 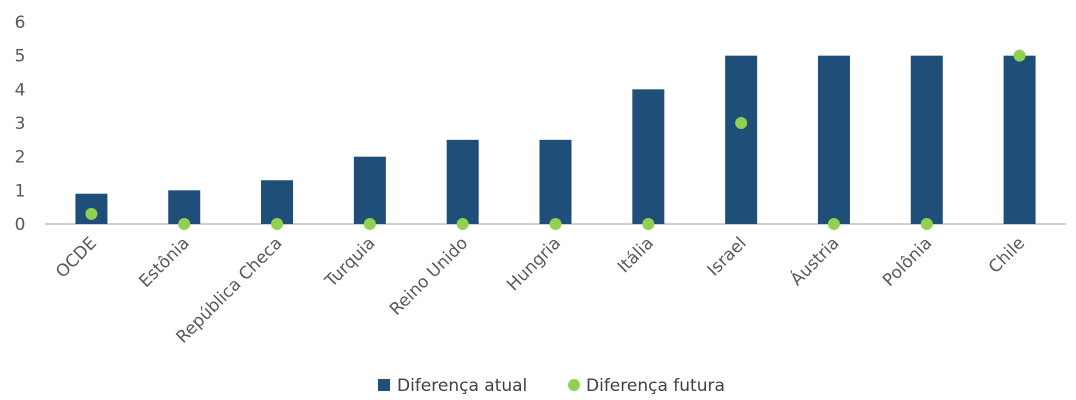 What do you see at coordinates (76, 257) in the screenshot?
I see `x-tick-label: OCDE` at bounding box center [76, 257].